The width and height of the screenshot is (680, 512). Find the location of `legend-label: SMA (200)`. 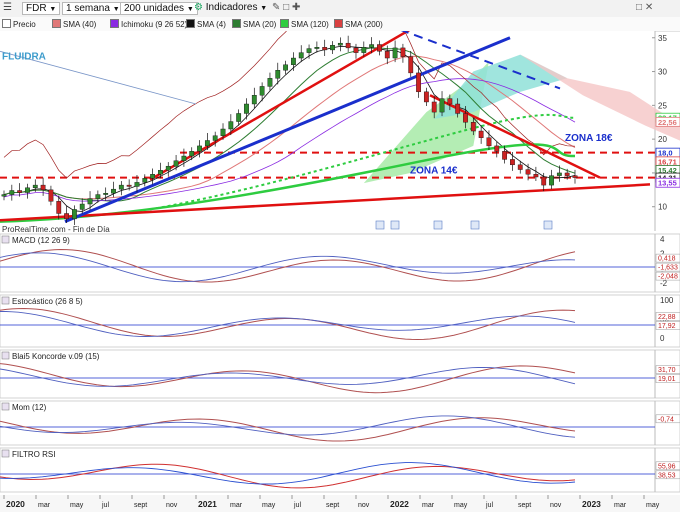

legend-label: SMA (200) is located at coordinates (364, 24).